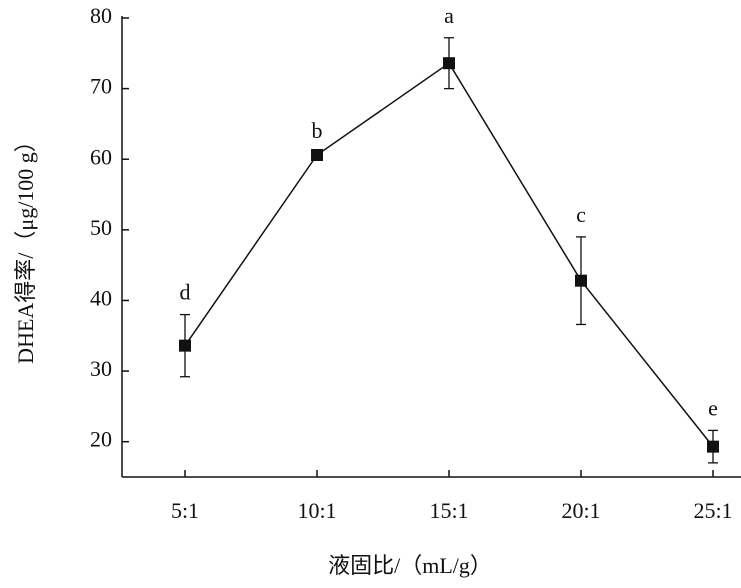 Image resolution: width=741 pixels, height=588 pixels. Describe the element at coordinates (185, 510) in the screenshot. I see `x-tick-label: 5:1` at that location.